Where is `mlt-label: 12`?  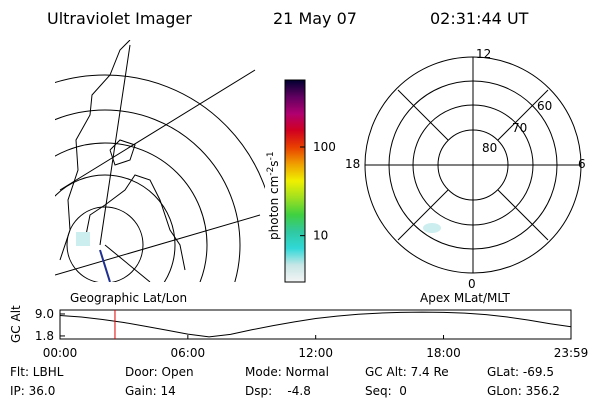
mlt-label: 12 is located at coordinates (483, 54).